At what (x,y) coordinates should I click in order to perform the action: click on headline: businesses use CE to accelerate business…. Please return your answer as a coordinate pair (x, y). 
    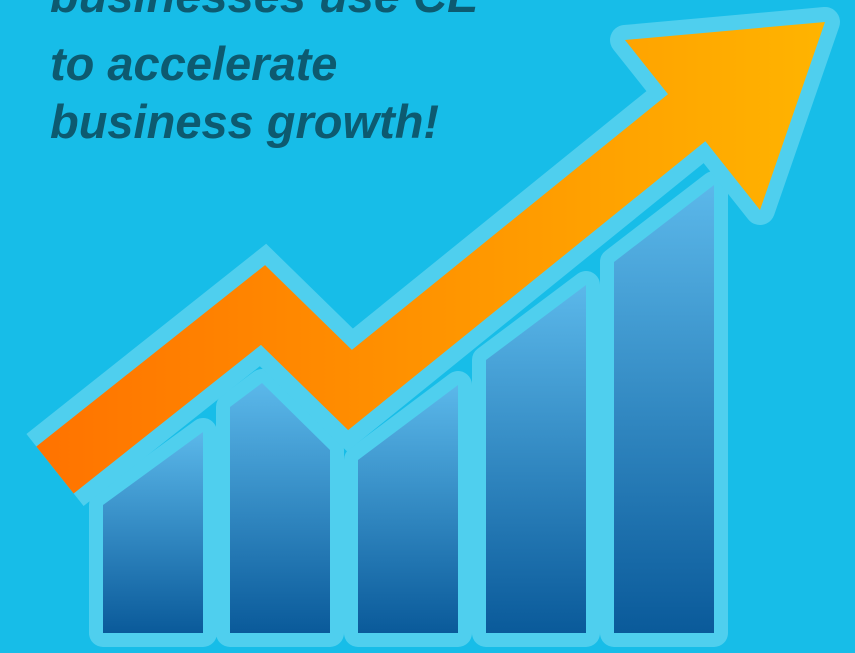
    Looking at the image, I should click on (265, 74).